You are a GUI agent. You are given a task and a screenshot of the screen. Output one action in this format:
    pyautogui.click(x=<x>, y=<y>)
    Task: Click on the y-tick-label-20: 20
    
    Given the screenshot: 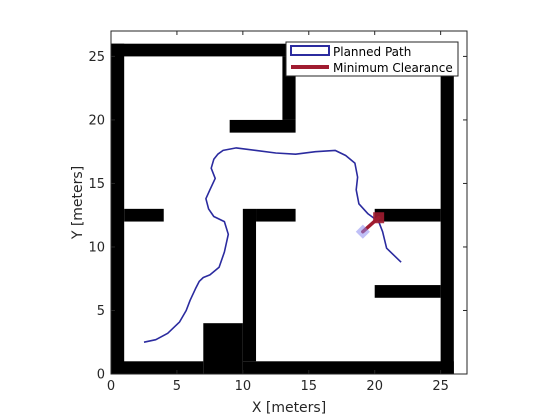 What is the action you would take?
    pyautogui.click(x=96, y=120)
    